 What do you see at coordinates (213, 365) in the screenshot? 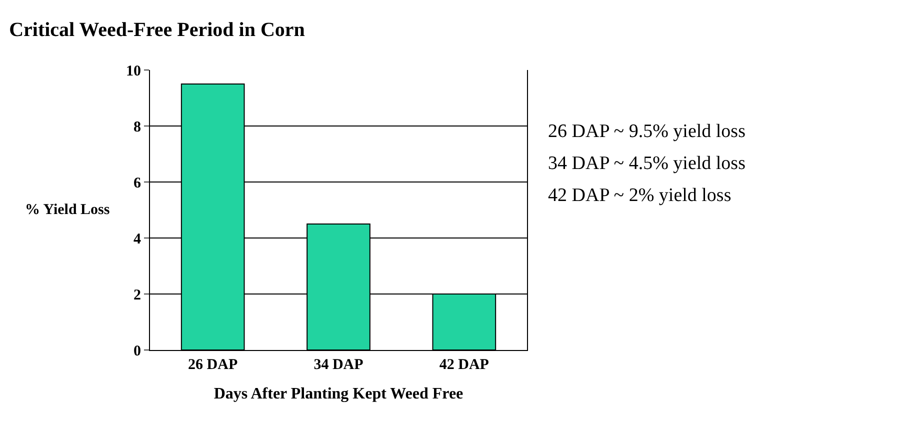
I see `x-tick-label: 26 DAP` at bounding box center [213, 365].